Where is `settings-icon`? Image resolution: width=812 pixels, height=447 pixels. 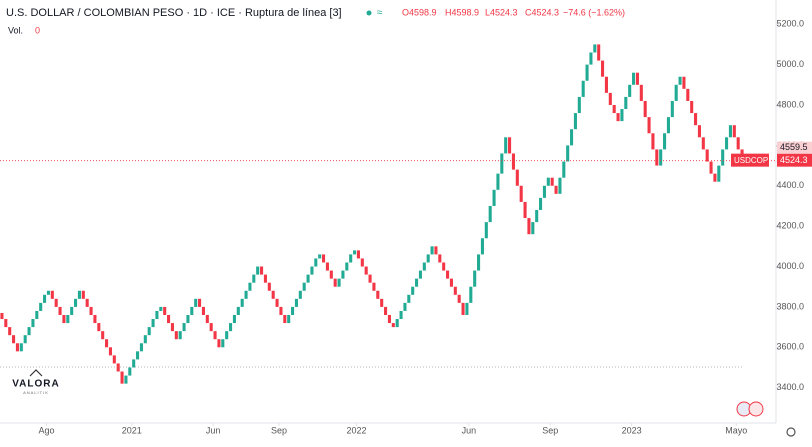 settings-icon is located at coordinates (791, 432).